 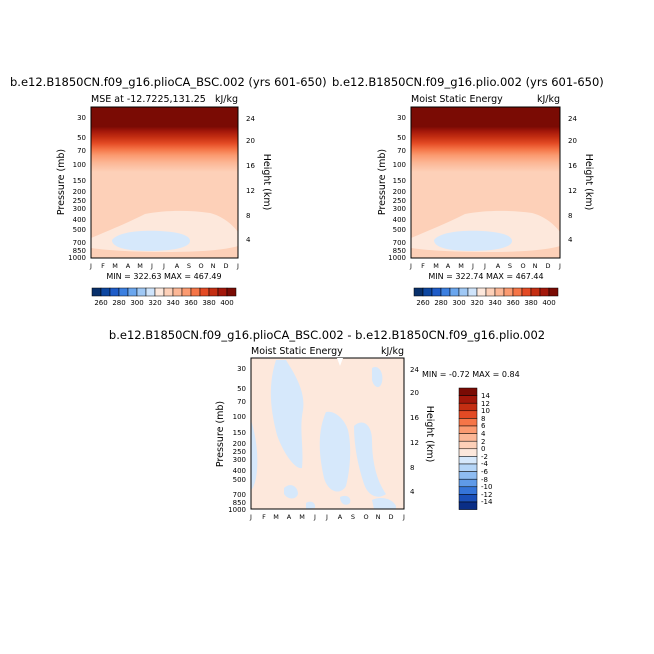 I want to click on month-tick: D, so click(x=390, y=517).